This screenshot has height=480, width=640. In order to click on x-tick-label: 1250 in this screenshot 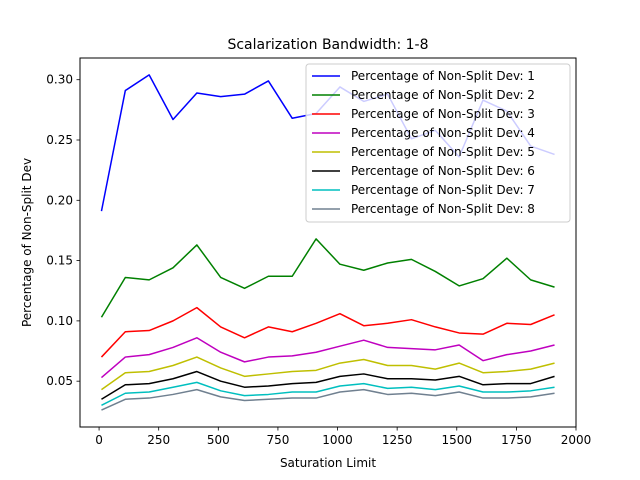, I will do `click(397, 440)`.